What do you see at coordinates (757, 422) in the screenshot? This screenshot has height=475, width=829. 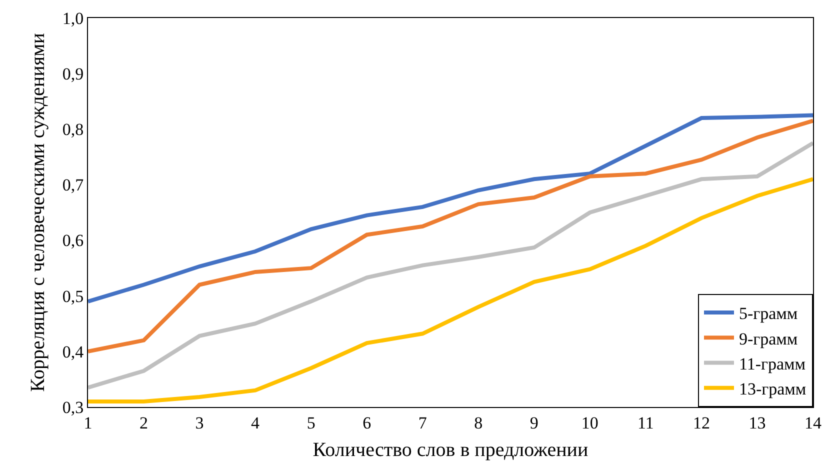 I see `x-tick-label: 13` at bounding box center [757, 422].